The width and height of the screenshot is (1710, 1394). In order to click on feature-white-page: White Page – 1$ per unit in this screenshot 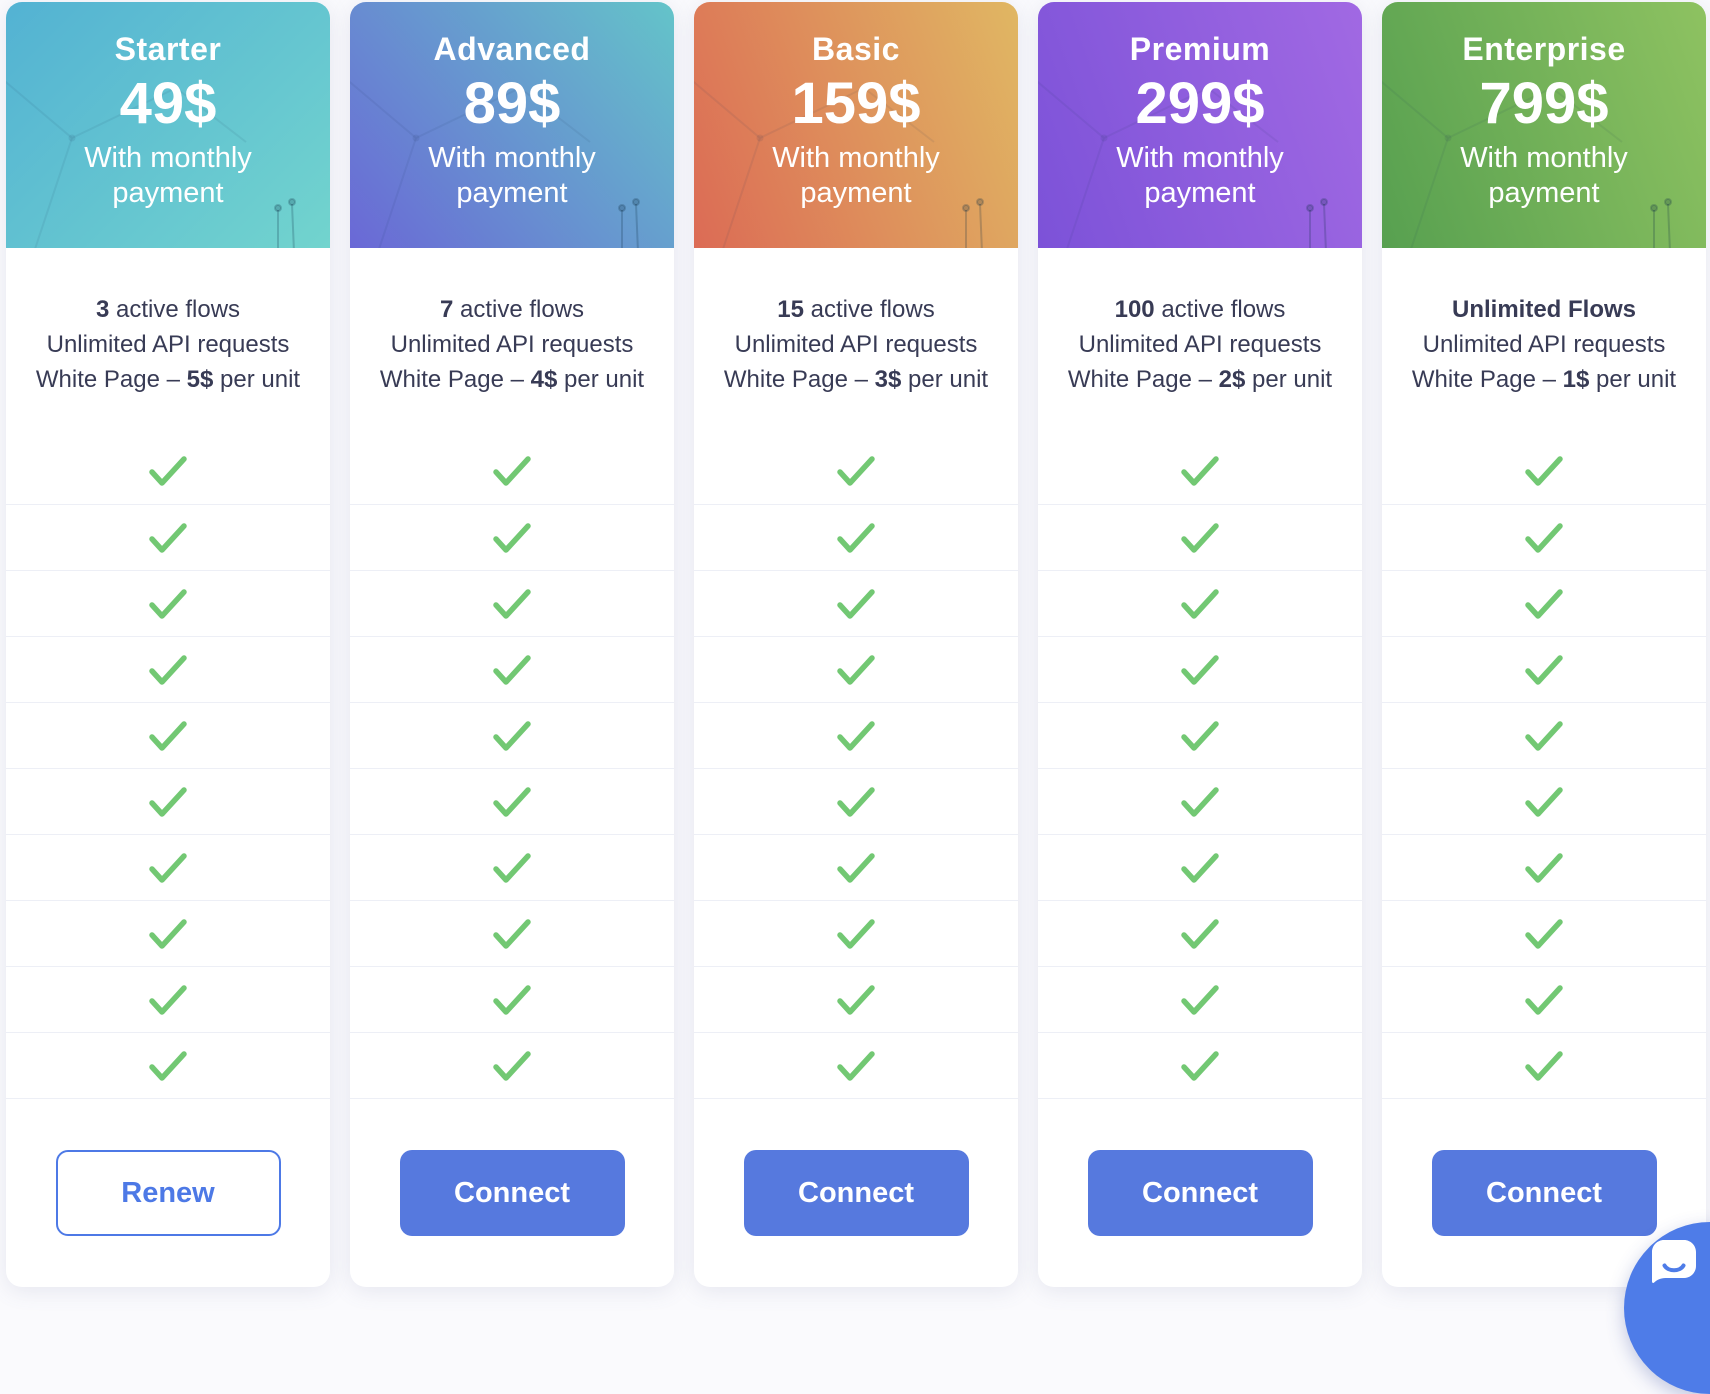, I will do `click(1544, 379)`.